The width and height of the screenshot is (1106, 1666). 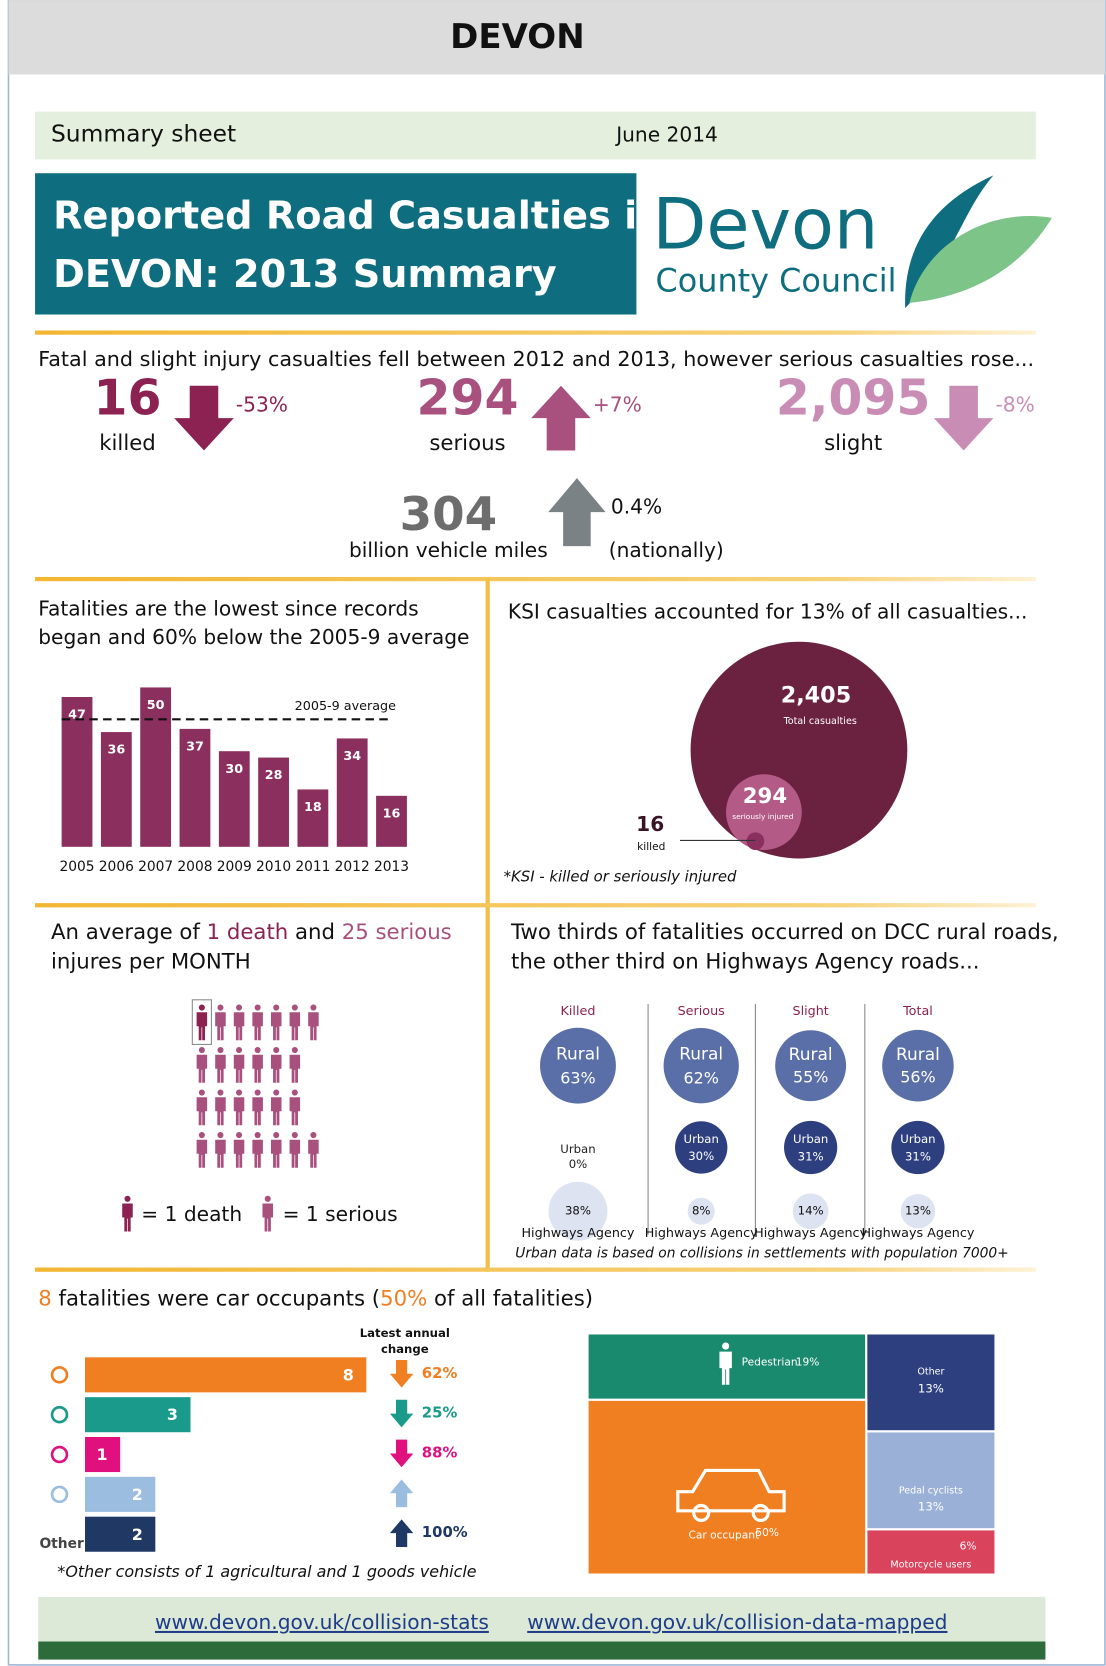 What do you see at coordinates (980, 259) in the screenshot?
I see `logo-leaf-light` at bounding box center [980, 259].